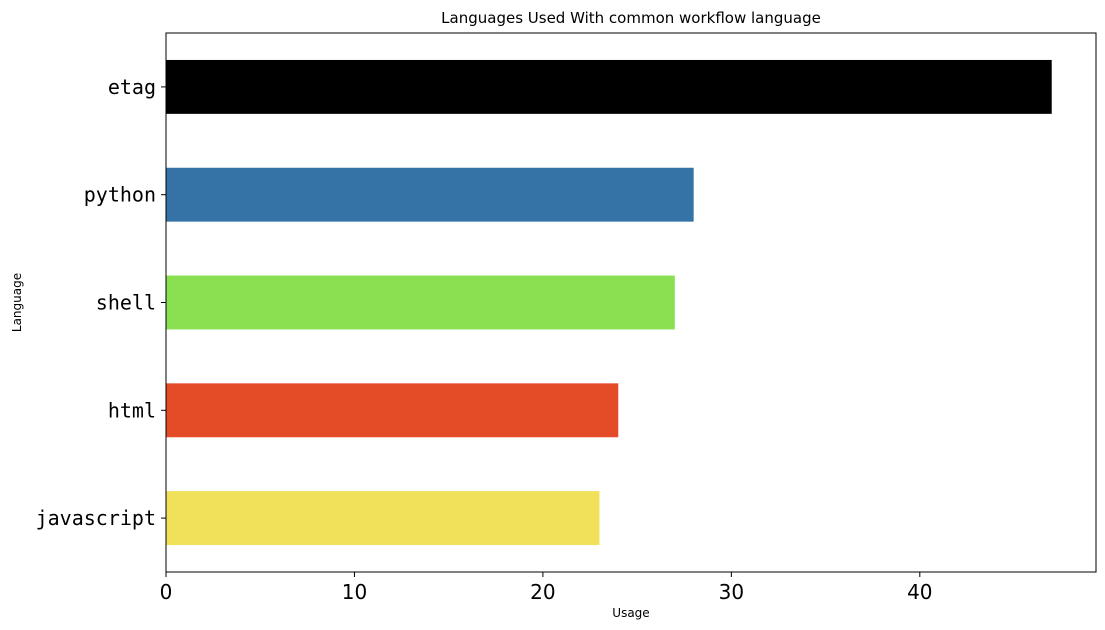 The height and width of the screenshot is (630, 1105). Describe the element at coordinates (630, 613) in the screenshot. I see `x-axis-label: Usage` at that location.